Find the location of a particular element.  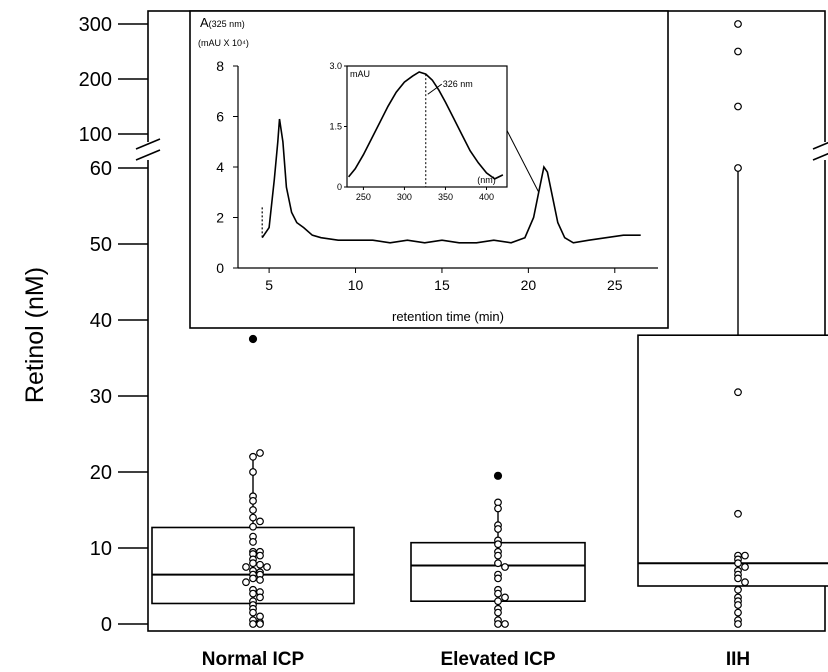

spectrum-y-axis-label: mAU is located at coordinates (360, 74).